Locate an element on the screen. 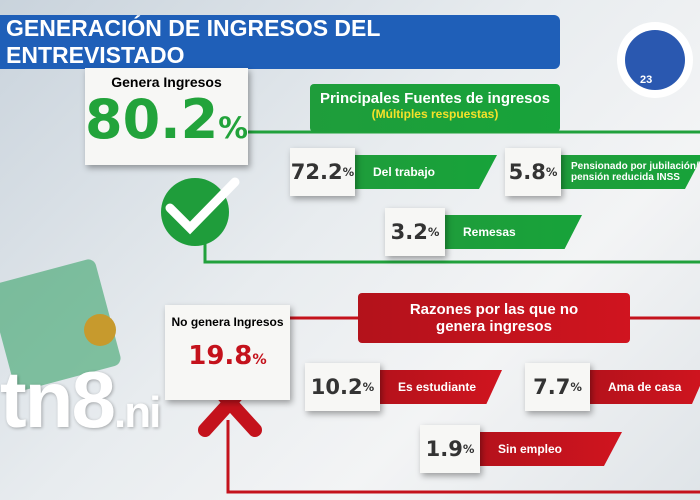 The width and height of the screenshot is (700, 500). generates-card: Genera Ingresos 80.2% is located at coordinates (166, 116).